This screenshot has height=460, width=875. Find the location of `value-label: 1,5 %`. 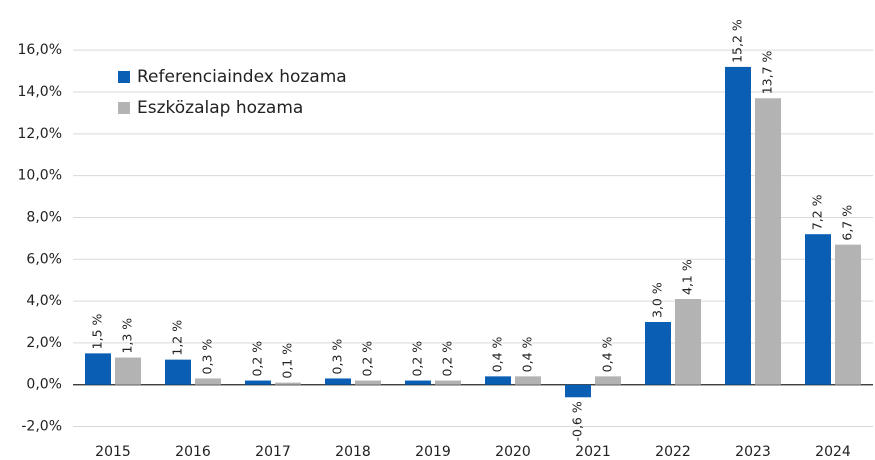

value-label: 1,5 % is located at coordinates (97, 332).